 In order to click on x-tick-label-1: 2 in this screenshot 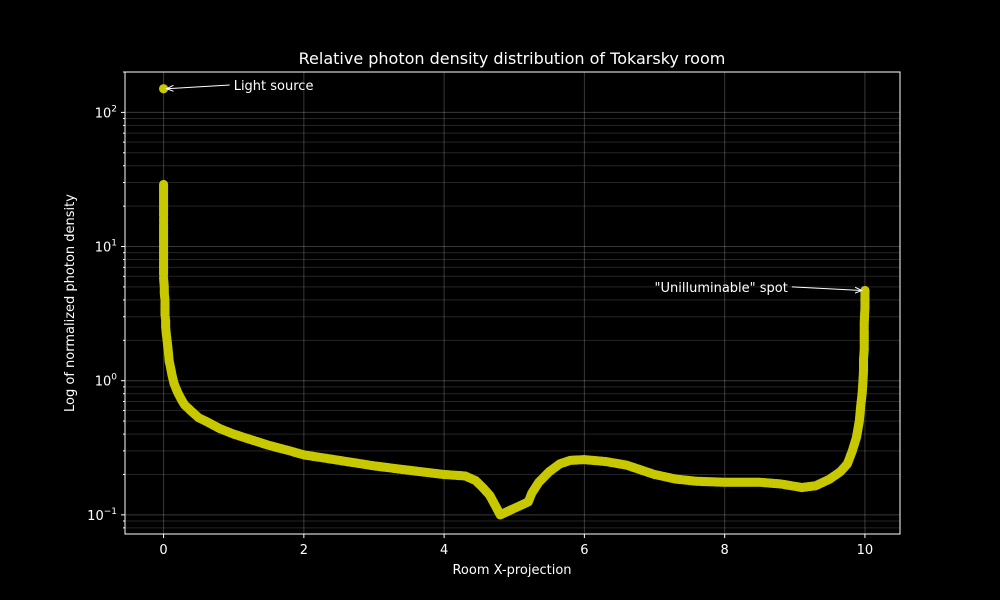, I will do `click(304, 550)`.